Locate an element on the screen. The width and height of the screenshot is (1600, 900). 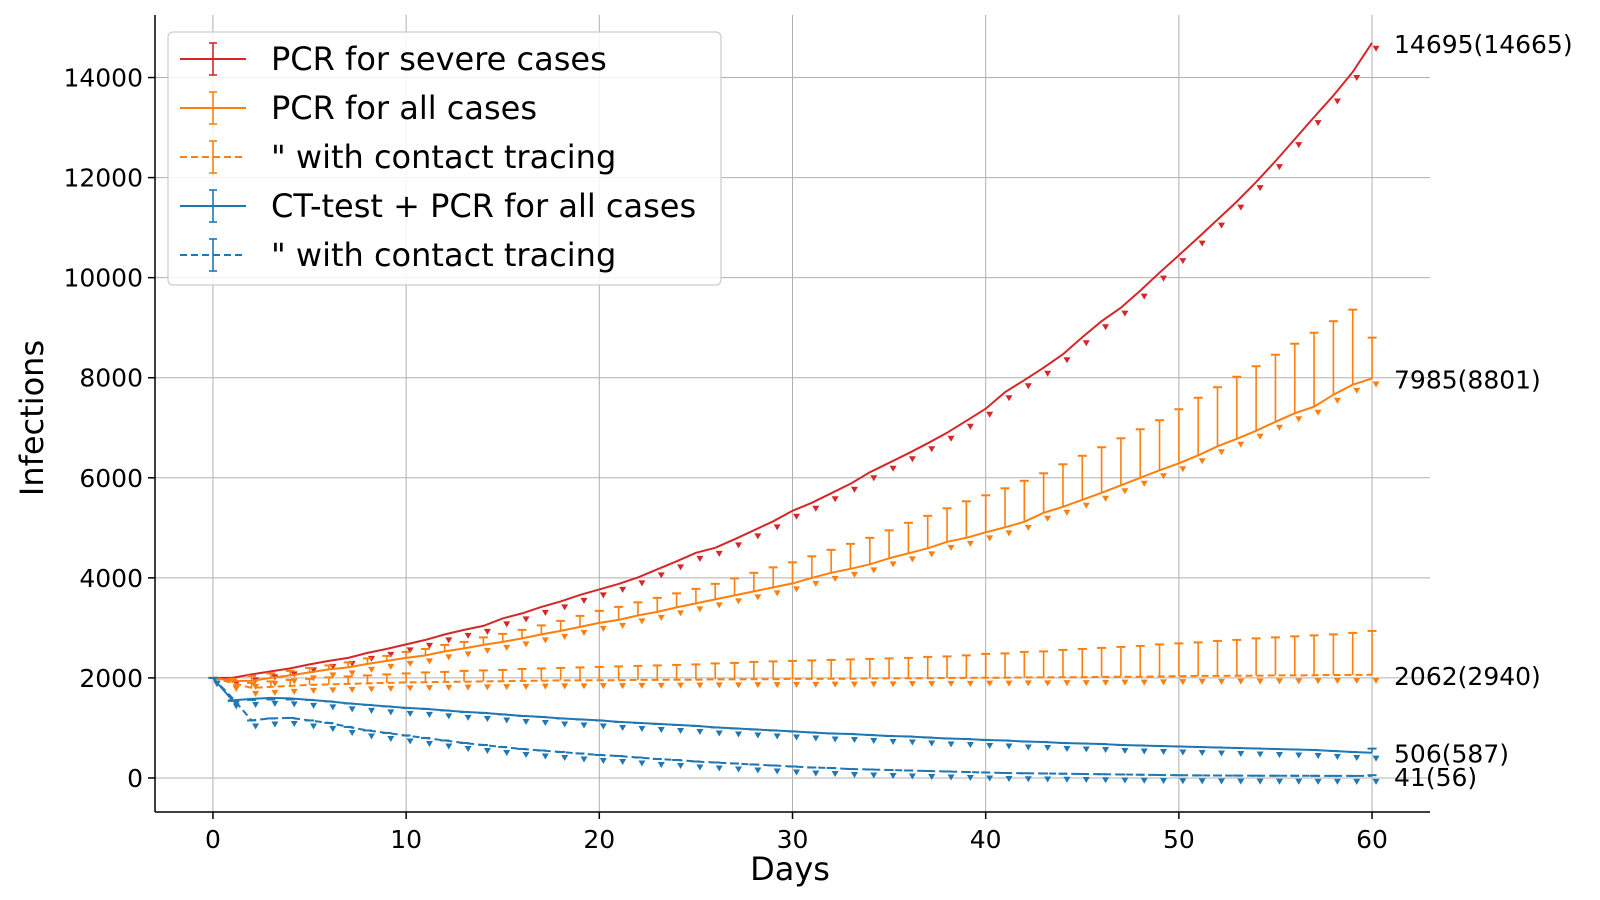
legend-label: CT-test + PCR for all cases is located at coordinates (483, 206).